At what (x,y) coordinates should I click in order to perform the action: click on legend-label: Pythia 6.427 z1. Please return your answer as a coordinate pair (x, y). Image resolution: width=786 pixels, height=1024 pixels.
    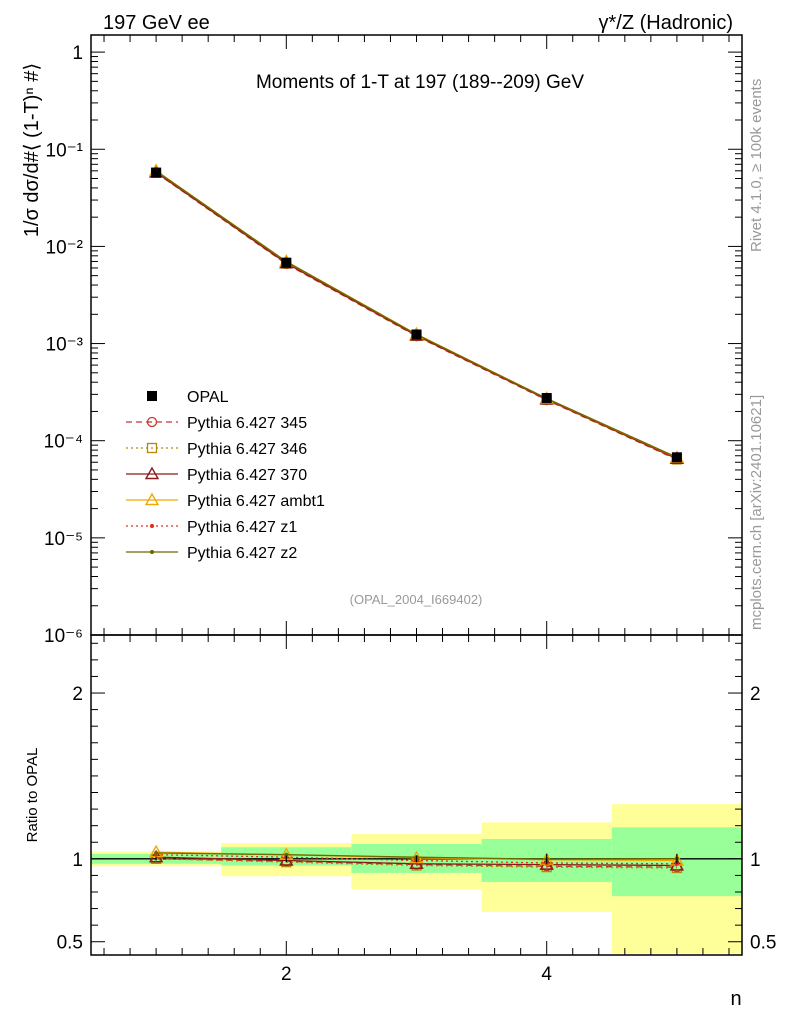
    Looking at the image, I should click on (242, 527).